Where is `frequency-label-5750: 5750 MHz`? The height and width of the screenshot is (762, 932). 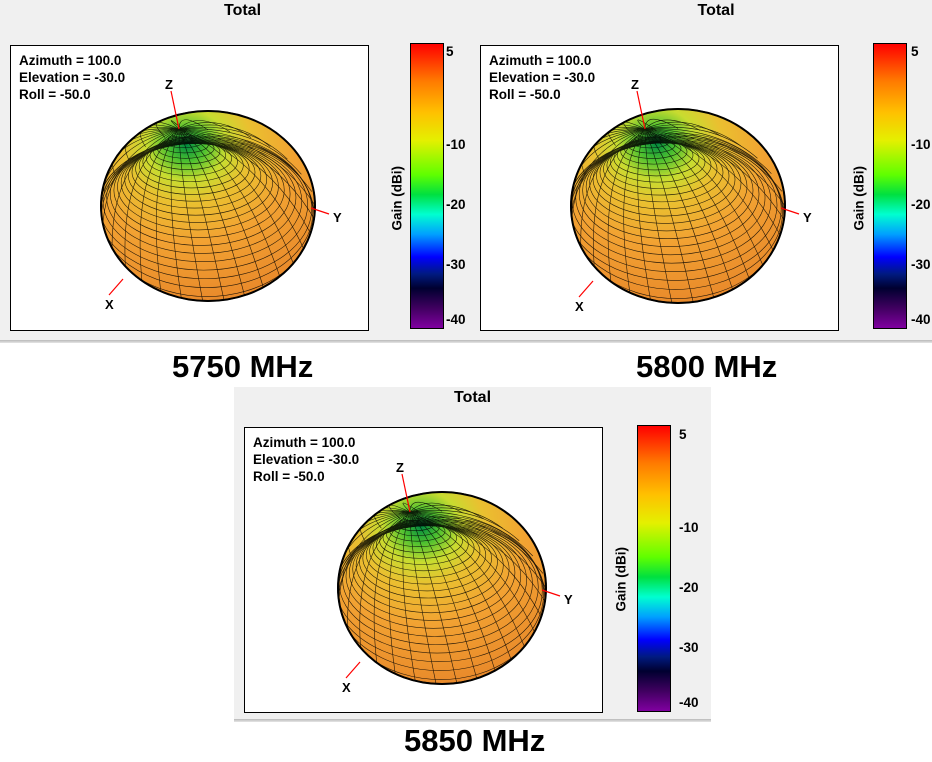 frequency-label-5750: 5750 MHz is located at coordinates (243, 366).